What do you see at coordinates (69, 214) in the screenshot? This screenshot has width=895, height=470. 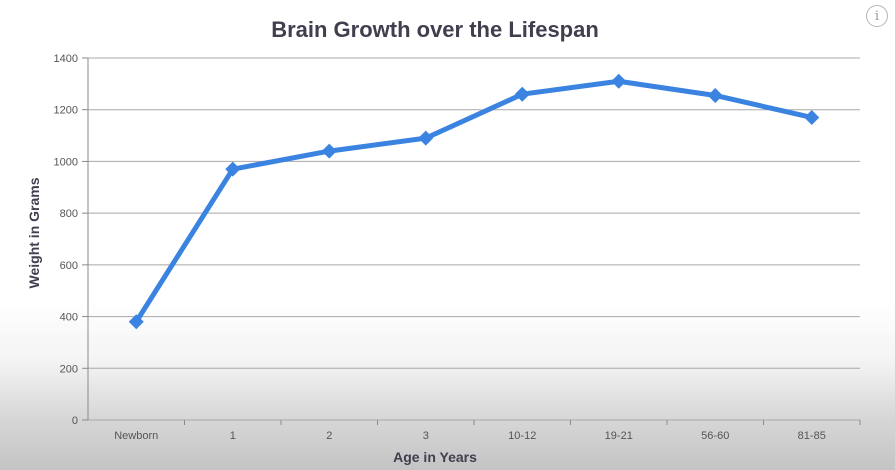 I see `y-tick-label: 800` at bounding box center [69, 214].